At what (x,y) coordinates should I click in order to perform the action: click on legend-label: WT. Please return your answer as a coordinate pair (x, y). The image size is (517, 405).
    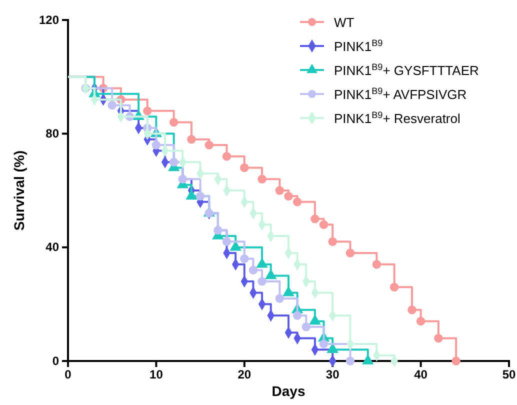
    Looking at the image, I should click on (344, 22).